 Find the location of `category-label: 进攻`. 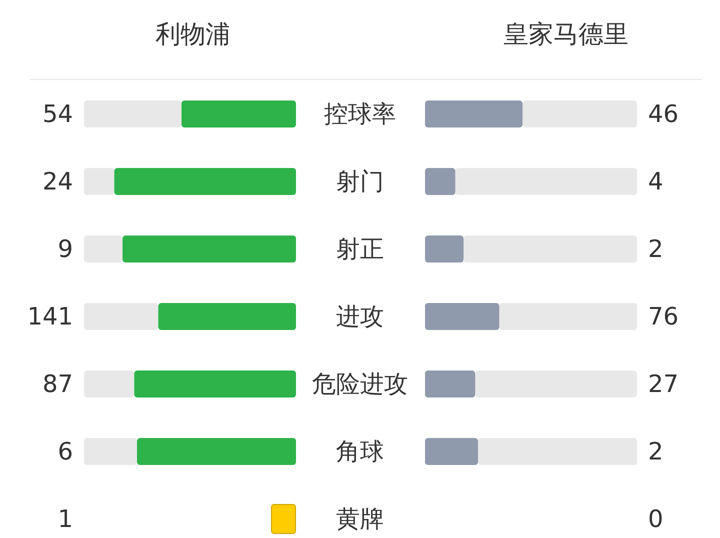

category-label: 进攻 is located at coordinates (360, 316).